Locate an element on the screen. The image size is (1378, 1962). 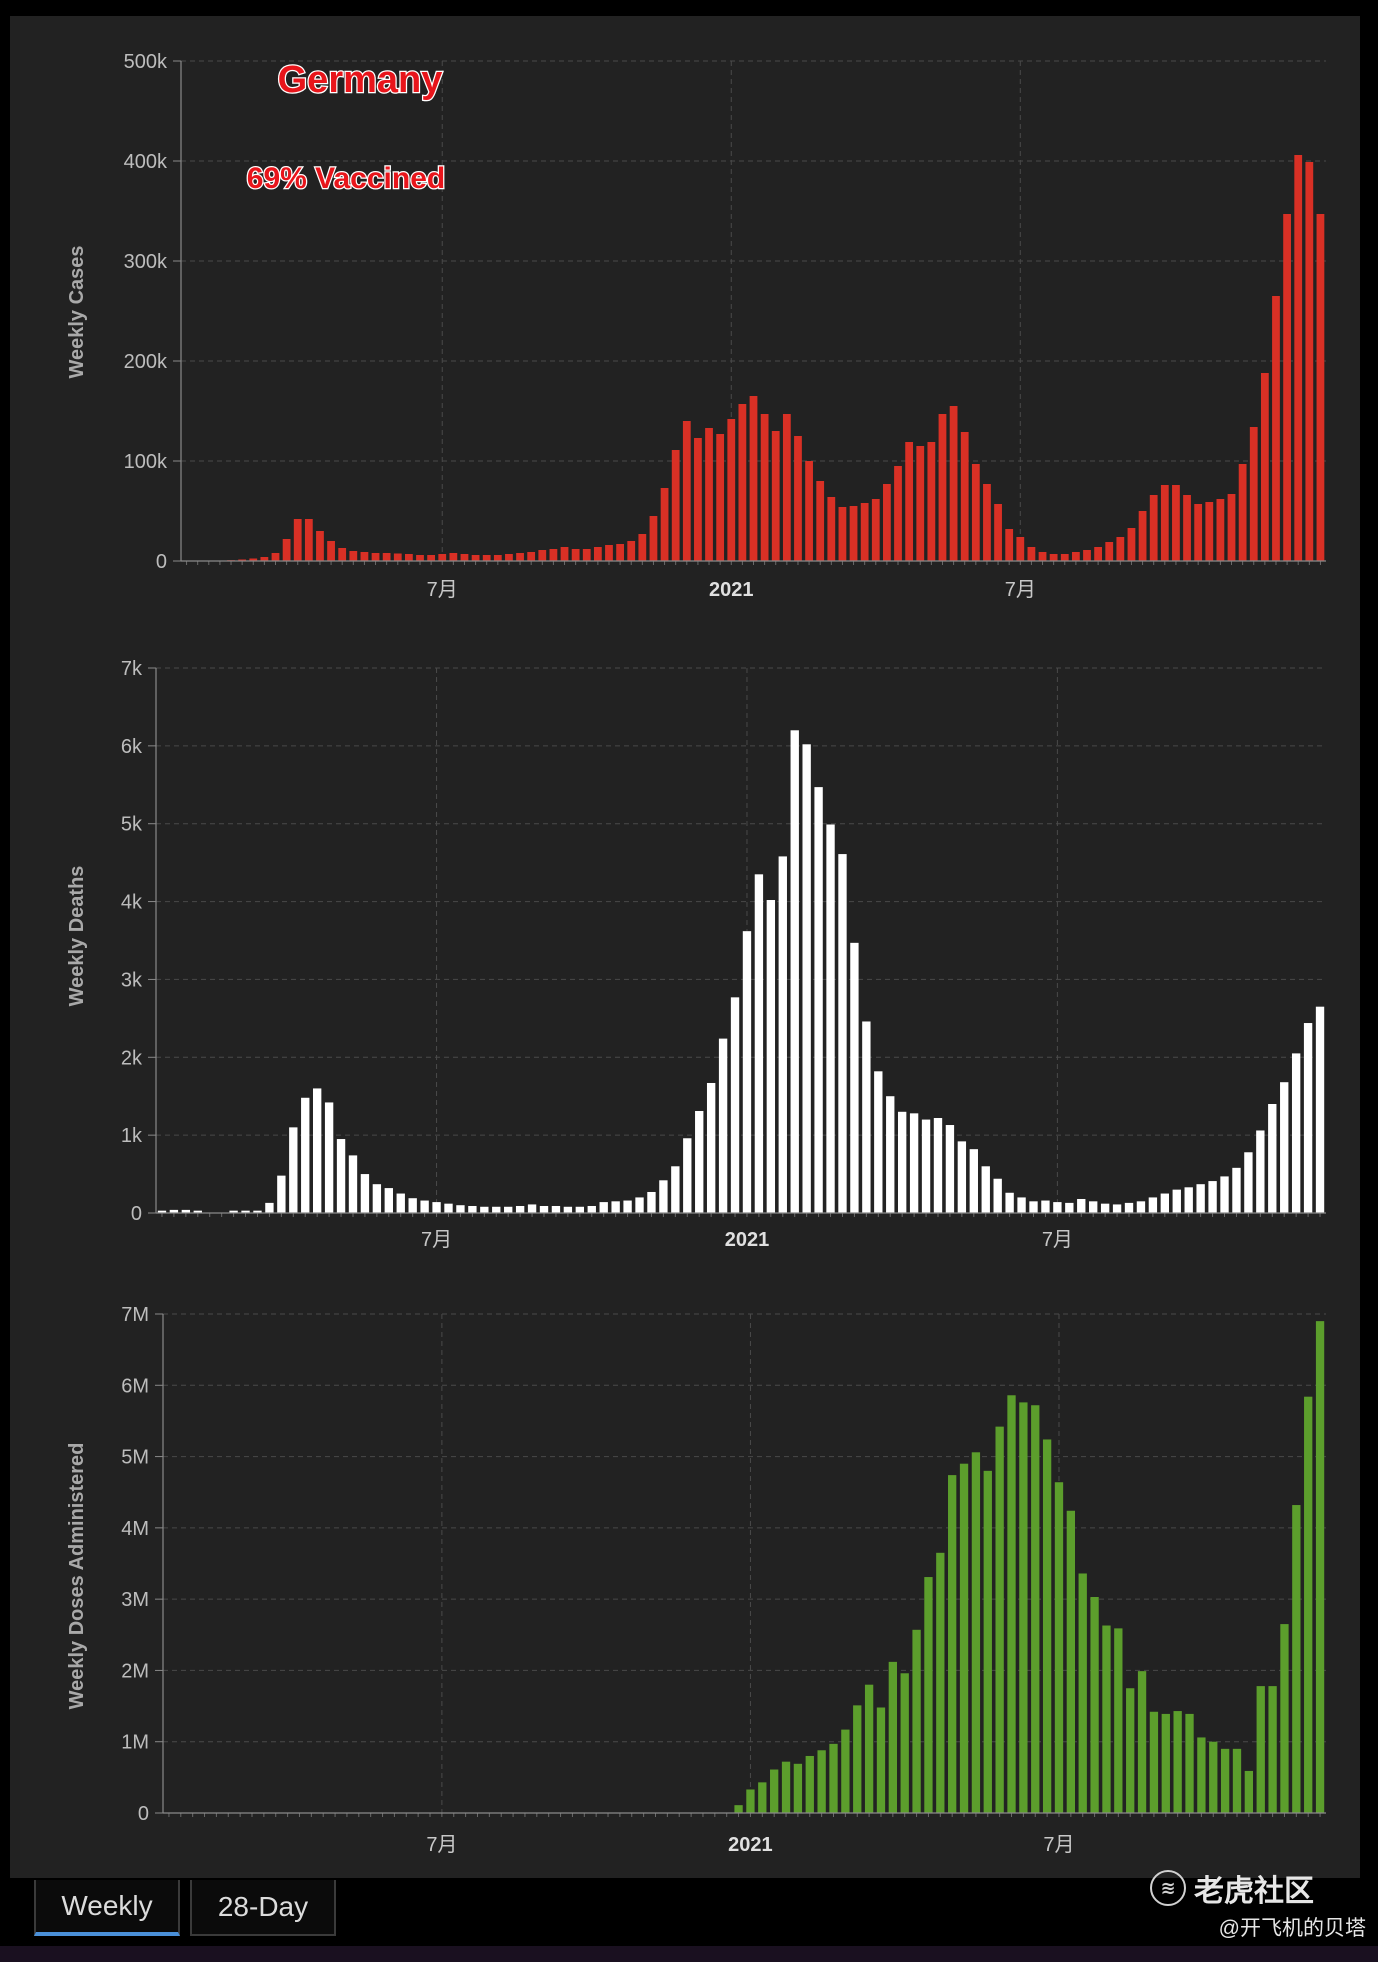
deaths-ytick-label: 2k is located at coordinates (132, 1058).